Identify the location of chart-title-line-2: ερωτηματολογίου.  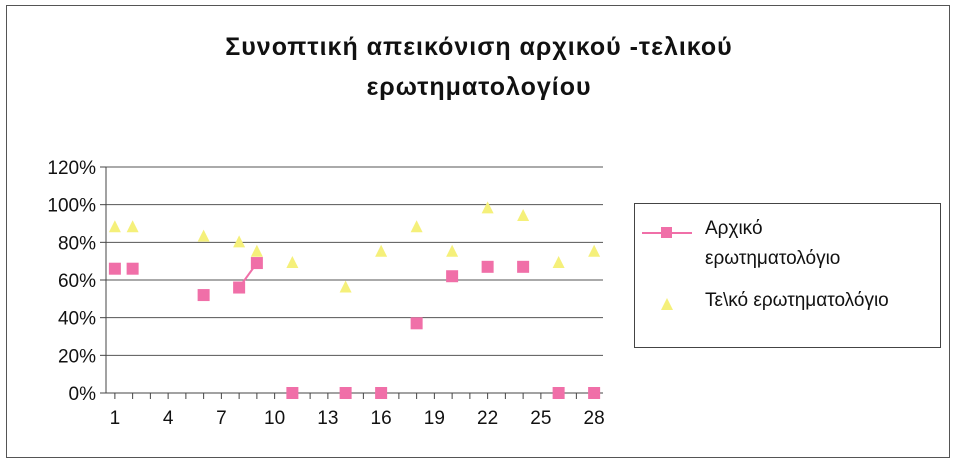
(479, 87).